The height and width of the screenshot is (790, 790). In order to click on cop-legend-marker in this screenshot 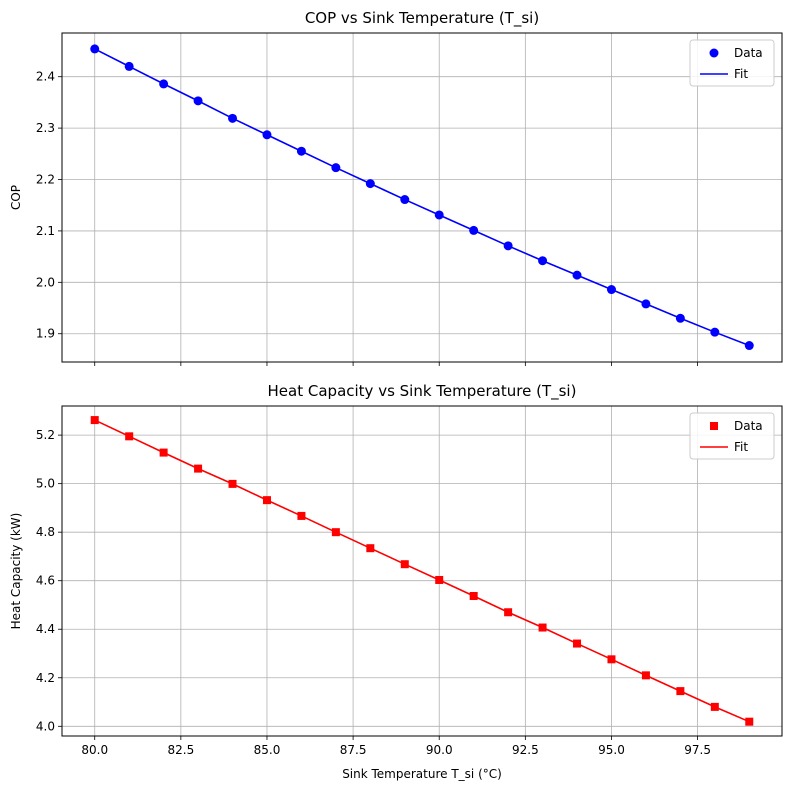, I will do `click(714, 53)`.